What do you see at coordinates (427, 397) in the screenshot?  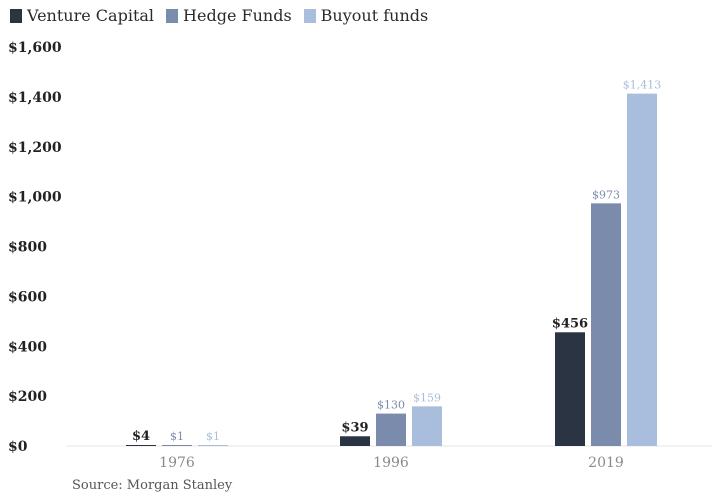 I see `data-label: $159` at bounding box center [427, 397].